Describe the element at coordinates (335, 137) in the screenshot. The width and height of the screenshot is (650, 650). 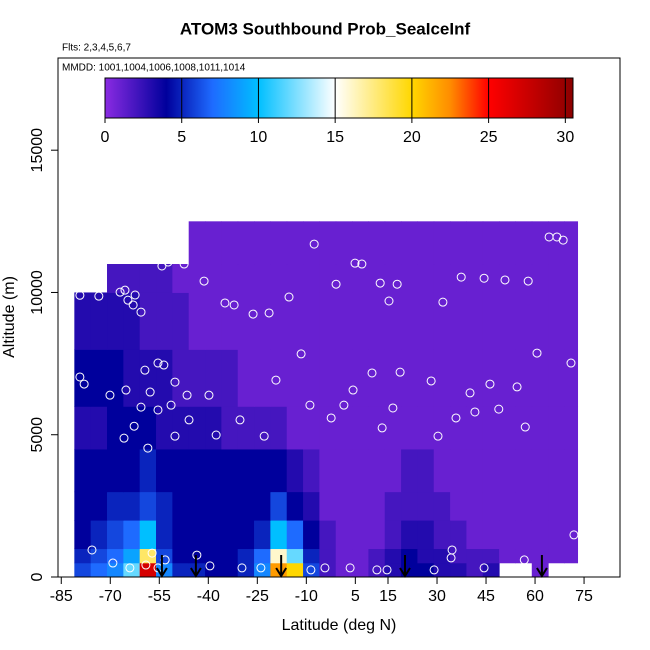
I see `colorbar-tick-label: 15` at that location.